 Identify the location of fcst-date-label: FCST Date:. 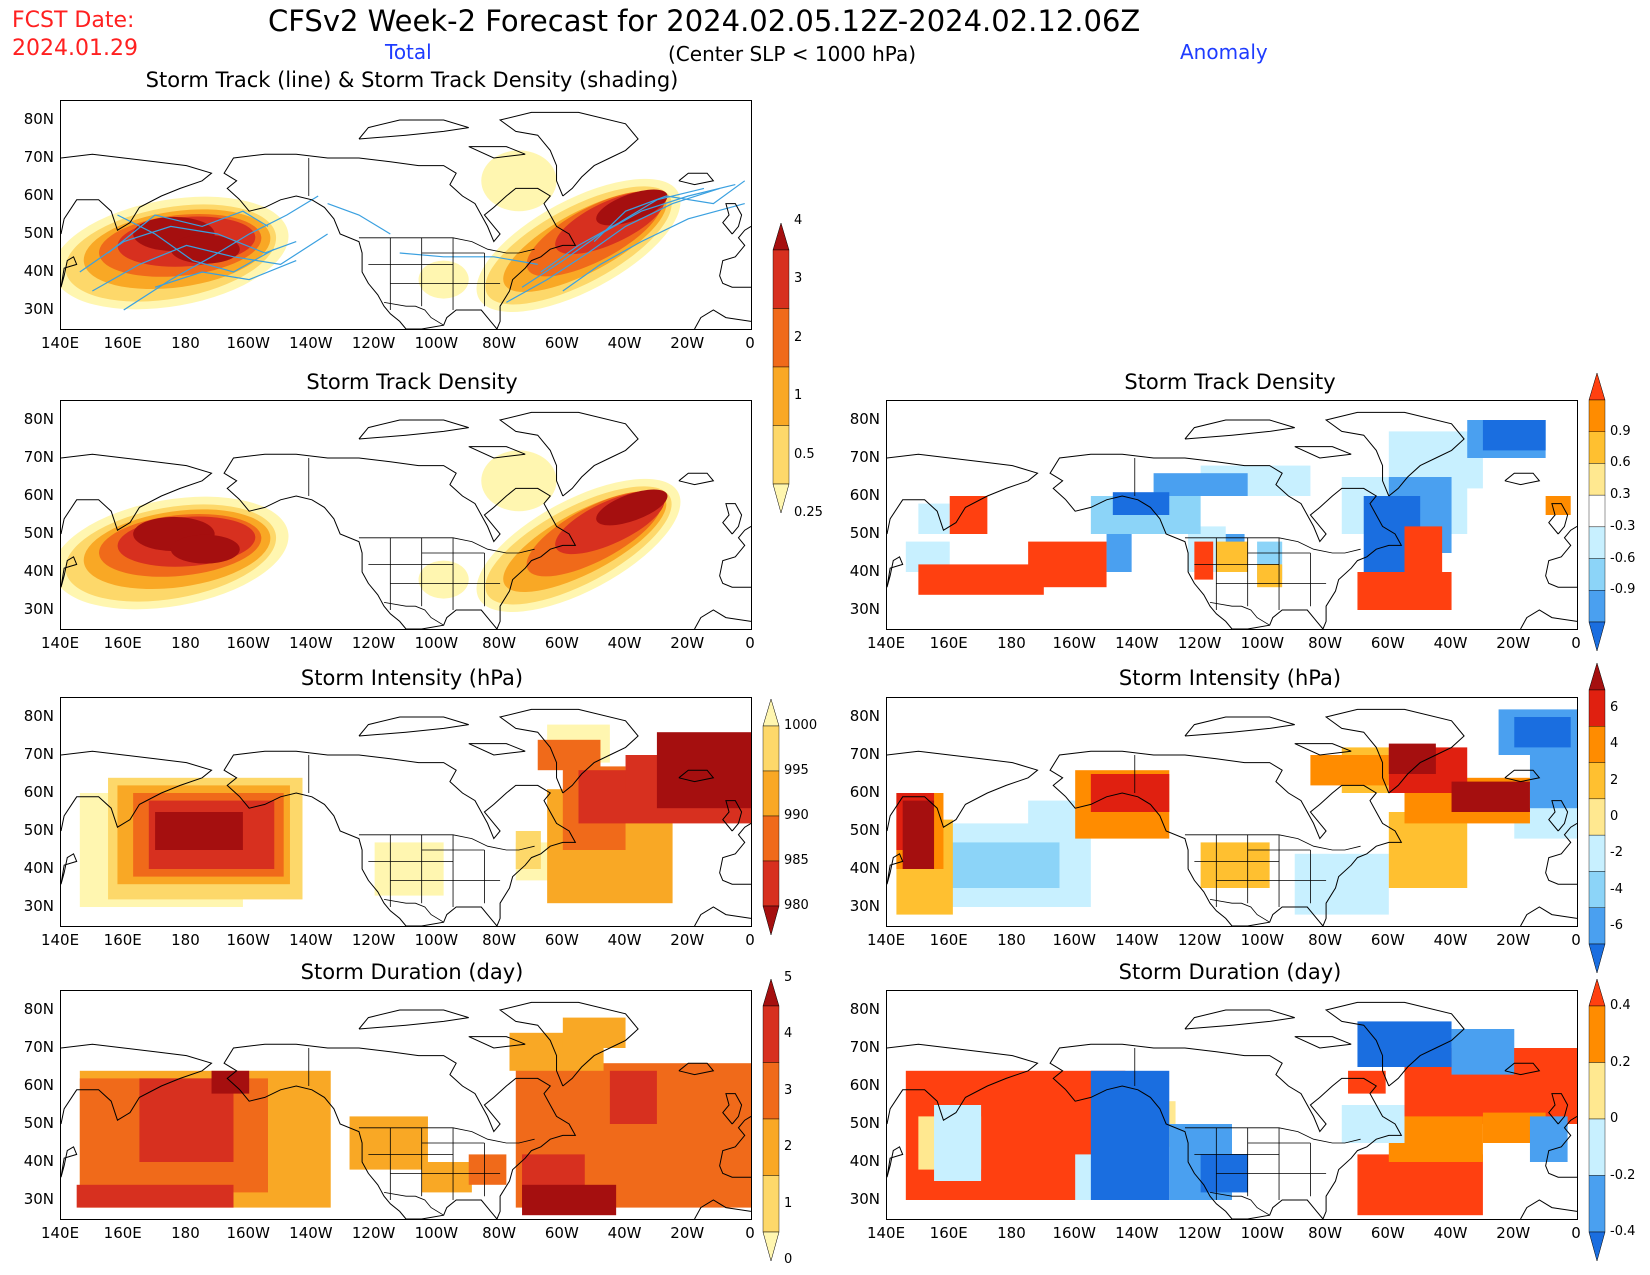
(73, 20).